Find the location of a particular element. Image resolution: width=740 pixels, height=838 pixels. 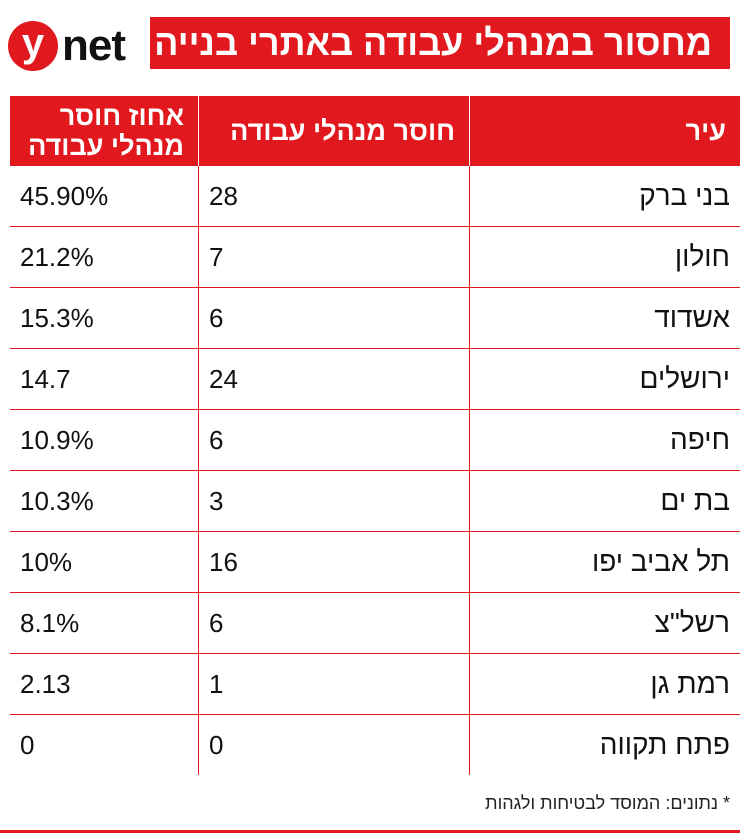

cell-percent: 21.2% is located at coordinates (104, 257).